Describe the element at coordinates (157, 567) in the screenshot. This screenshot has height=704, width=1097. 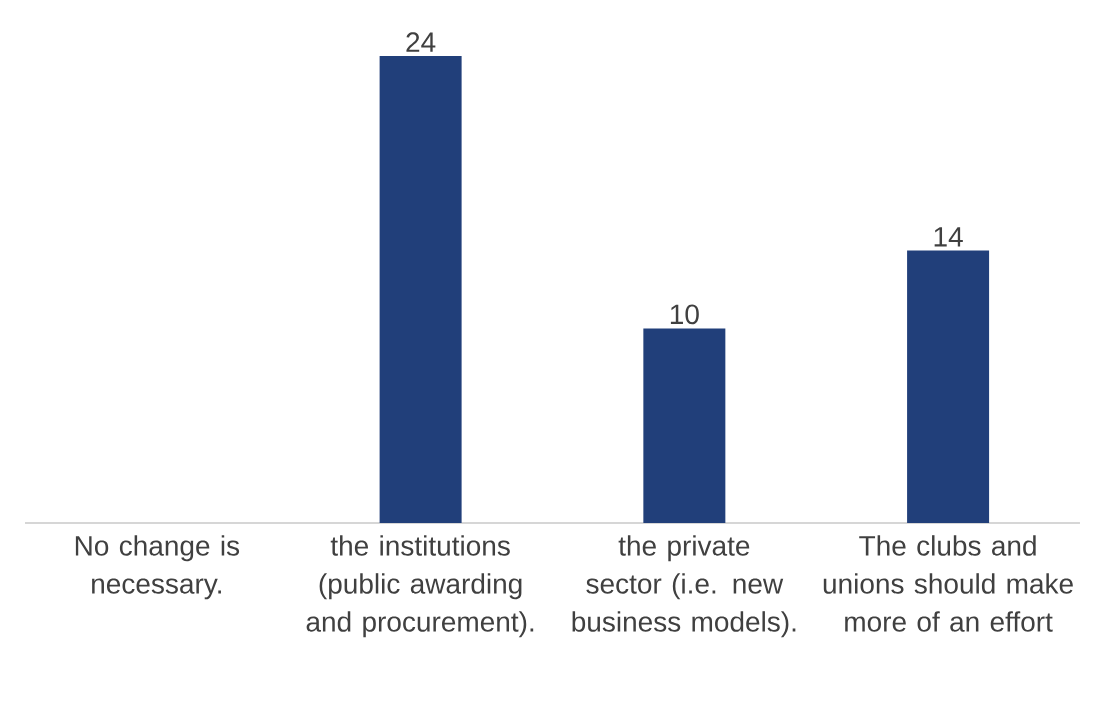
I see `x-tick-label: No change is necessary.` at that location.